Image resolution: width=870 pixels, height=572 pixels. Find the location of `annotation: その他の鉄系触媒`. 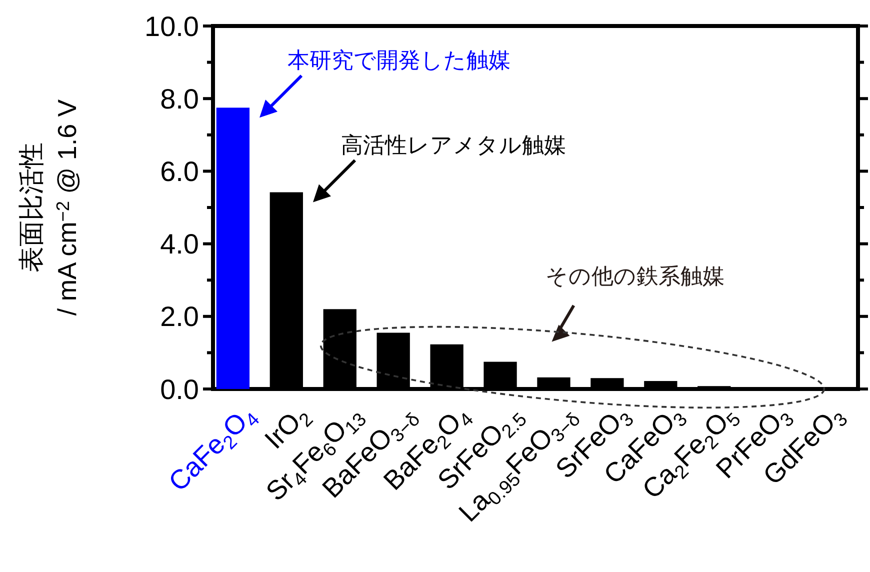

annotation: その他の鉄系触媒 is located at coordinates (635, 276).